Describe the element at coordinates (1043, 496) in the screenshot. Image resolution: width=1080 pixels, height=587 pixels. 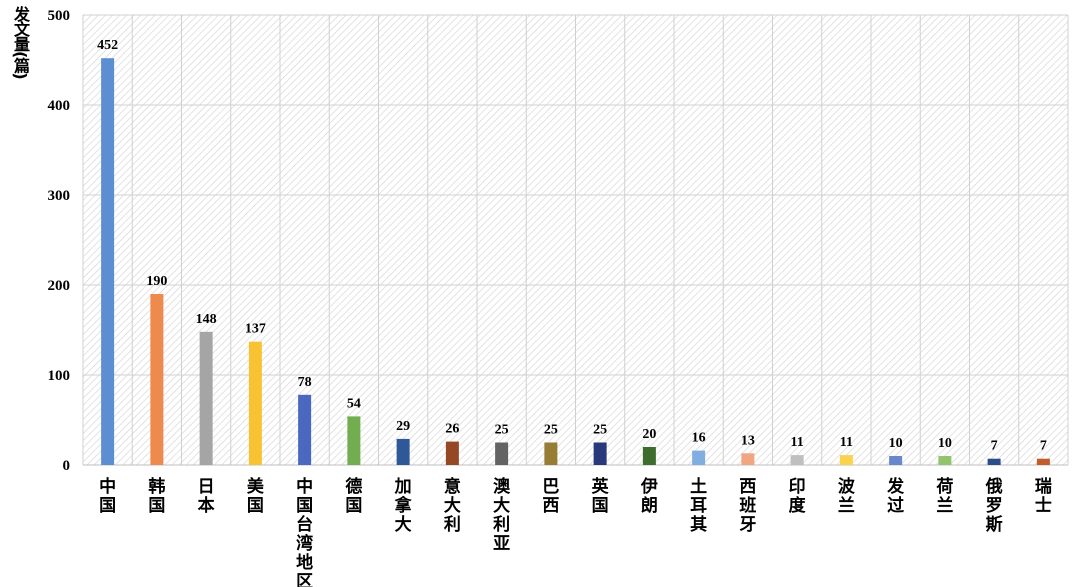
I see `x-tick-label: 瑞士` at that location.